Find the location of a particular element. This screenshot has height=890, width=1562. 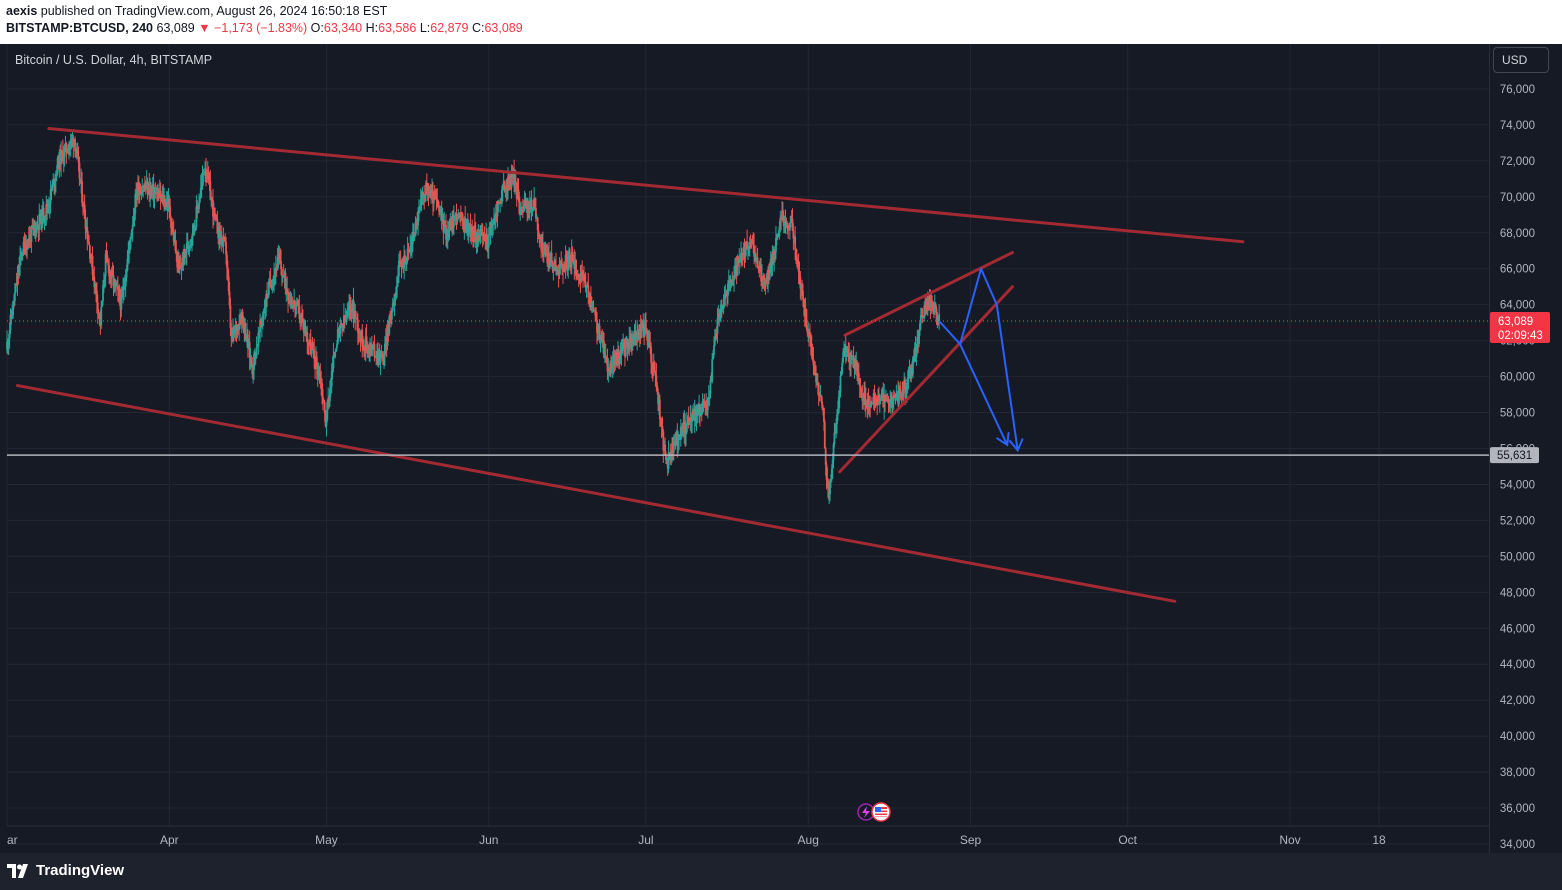

currency-button: USD is located at coordinates (1521, 60).